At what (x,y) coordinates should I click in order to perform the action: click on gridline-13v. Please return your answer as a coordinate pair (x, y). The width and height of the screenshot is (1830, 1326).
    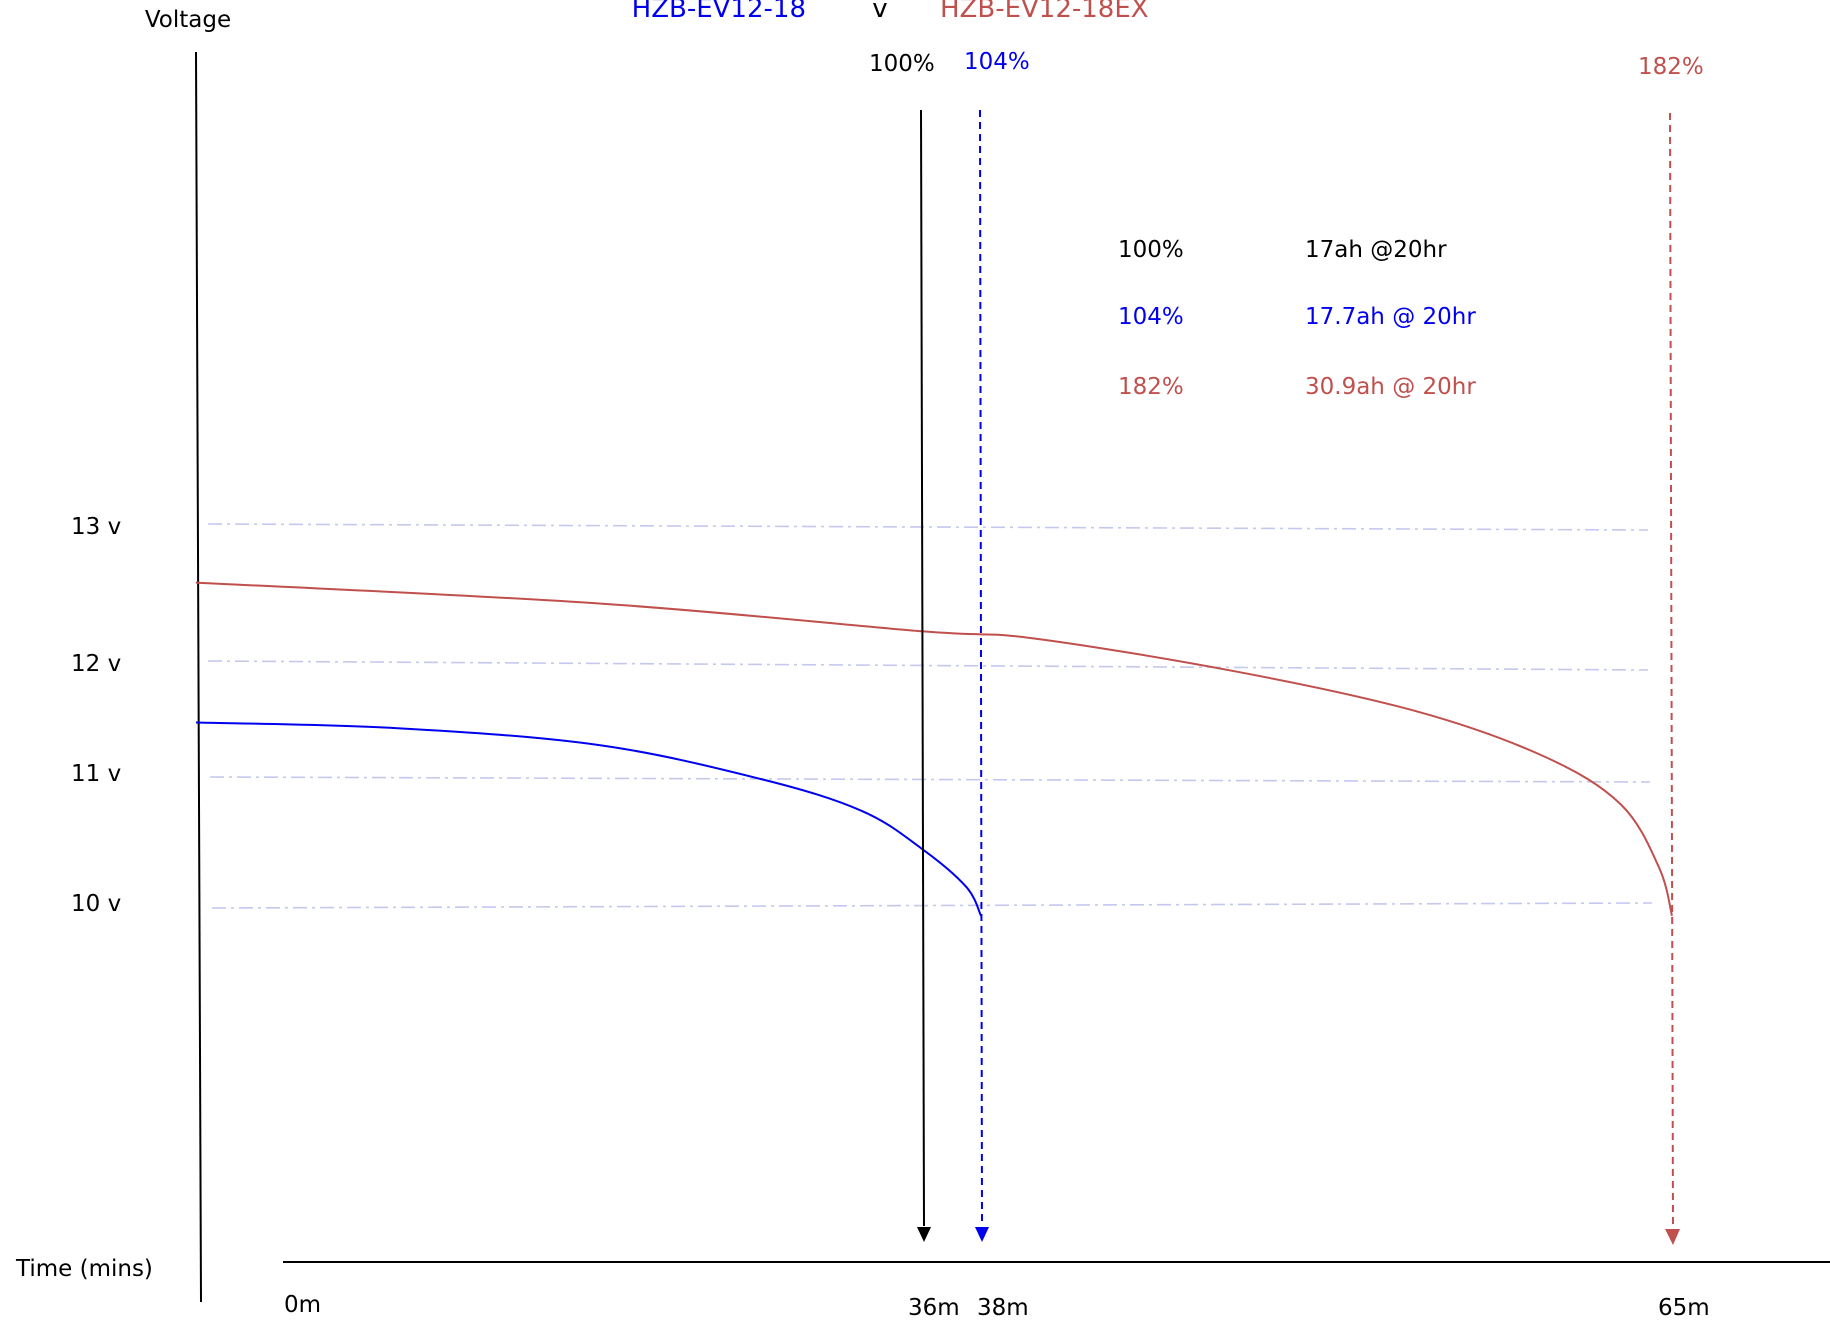
    Looking at the image, I should click on (928, 527).